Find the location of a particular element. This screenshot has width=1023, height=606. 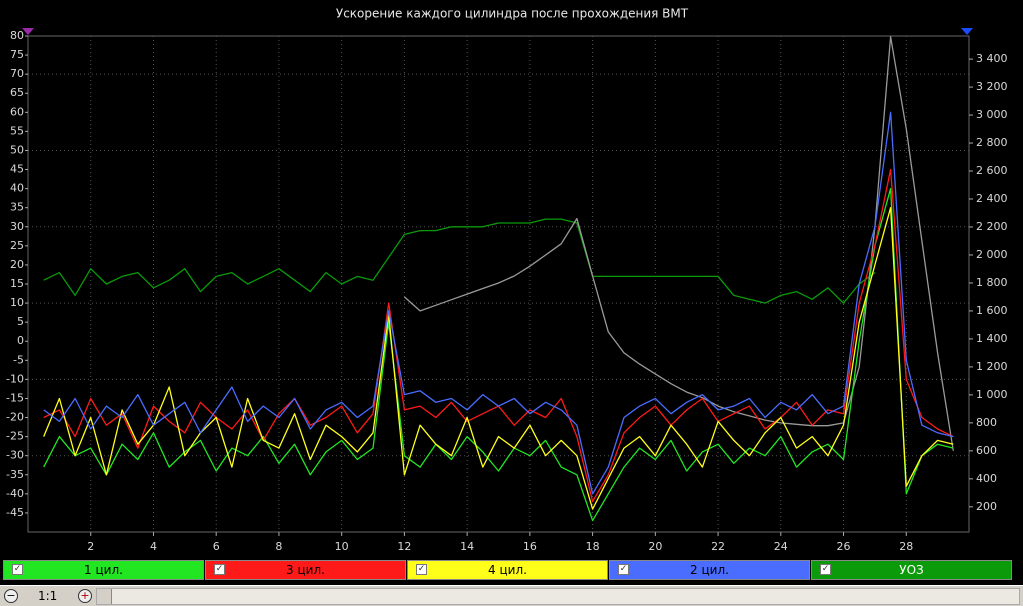

left-marker is located at coordinates (28, 31).